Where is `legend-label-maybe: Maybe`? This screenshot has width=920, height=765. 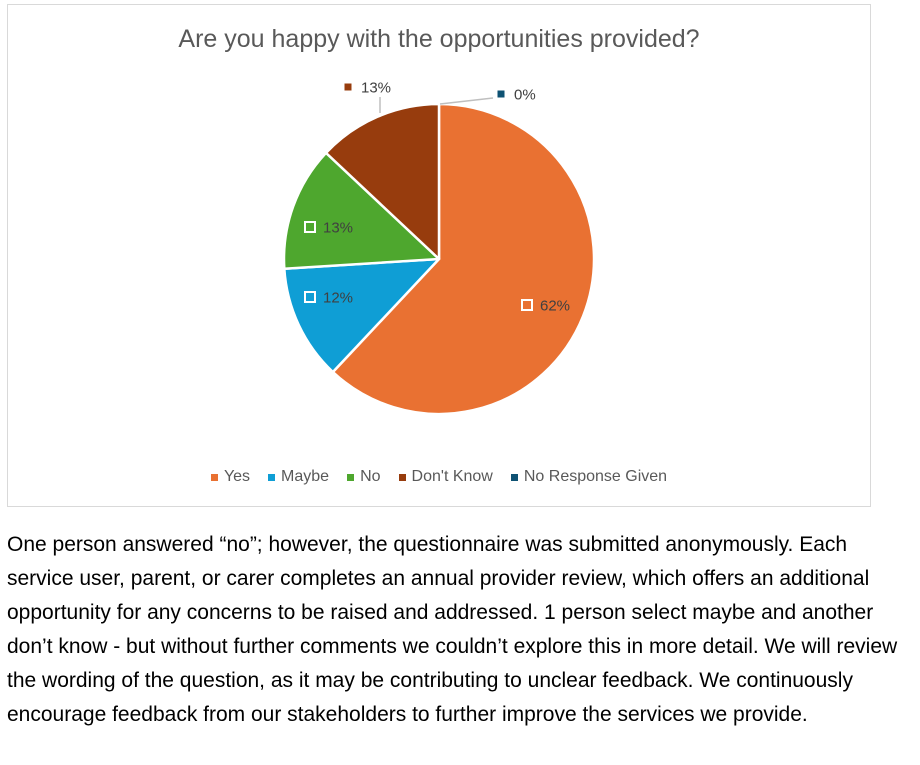
legend-label-maybe: Maybe is located at coordinates (305, 476).